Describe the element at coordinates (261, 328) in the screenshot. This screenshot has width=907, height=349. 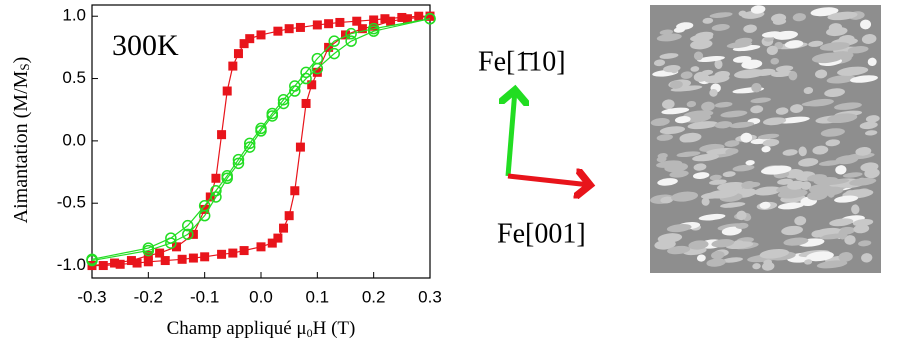
I see `x-axis-label: Champ appliqué μ0H (T)` at that location.